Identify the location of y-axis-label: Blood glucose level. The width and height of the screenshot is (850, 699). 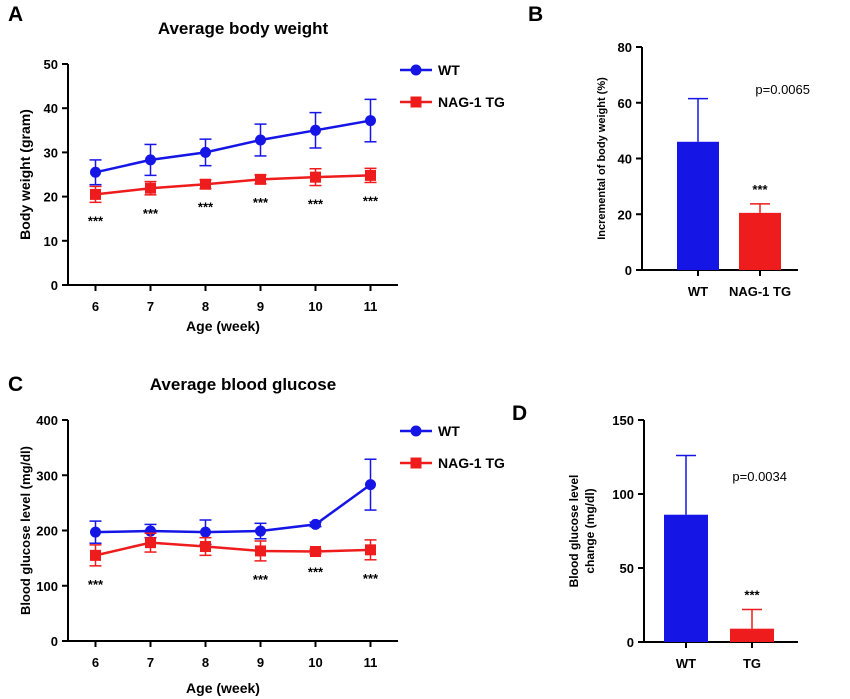
(574, 531).